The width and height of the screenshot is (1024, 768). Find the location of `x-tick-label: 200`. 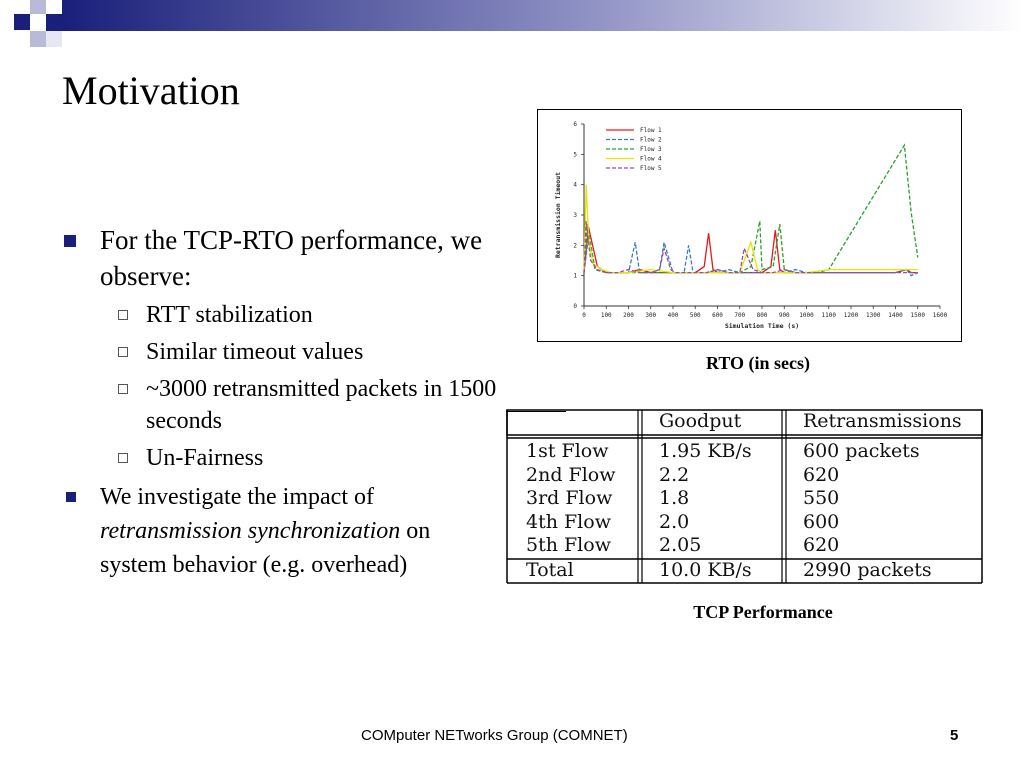

x-tick-label: 200 is located at coordinates (628, 315).